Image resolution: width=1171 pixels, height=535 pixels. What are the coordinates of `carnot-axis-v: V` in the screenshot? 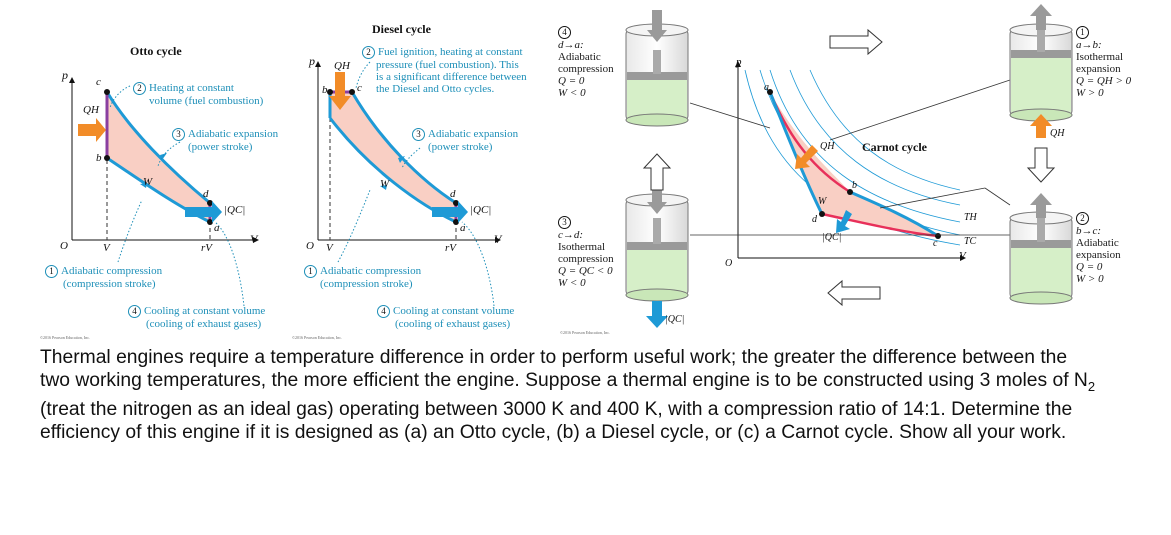 It's located at (962, 256).